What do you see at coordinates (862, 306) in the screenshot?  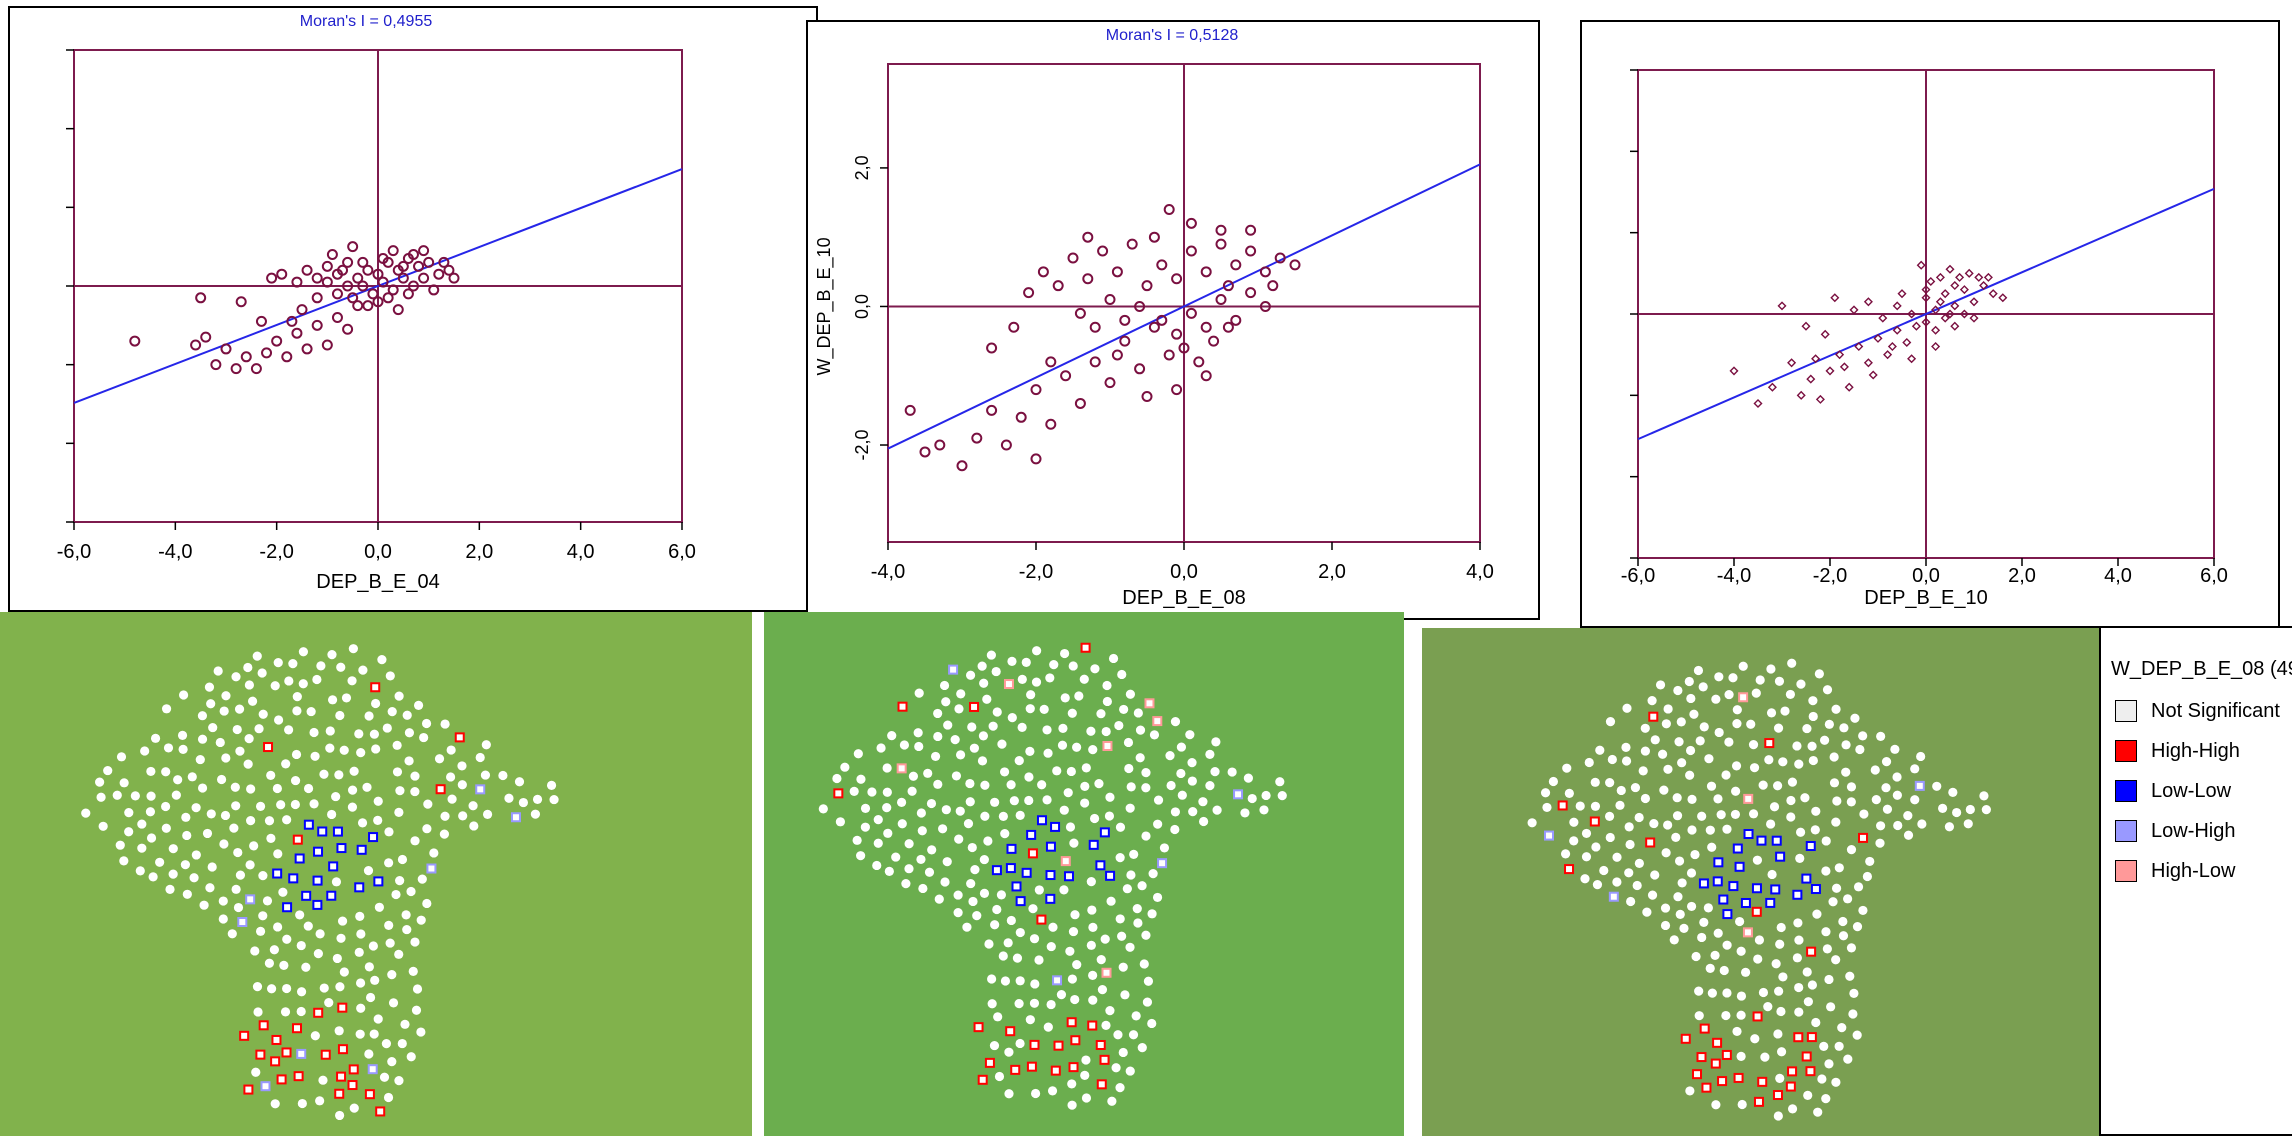 I see `y-tick-label: 0,0` at bounding box center [862, 306].